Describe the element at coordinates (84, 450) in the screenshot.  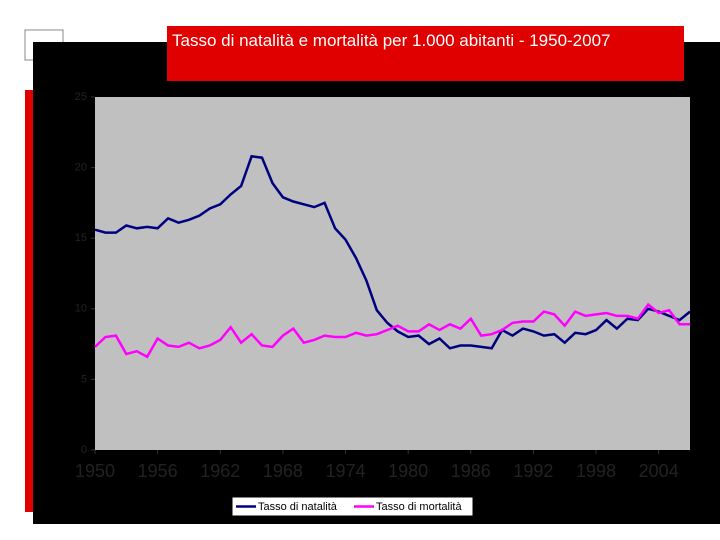
I see `y-tick-label: 0` at that location.